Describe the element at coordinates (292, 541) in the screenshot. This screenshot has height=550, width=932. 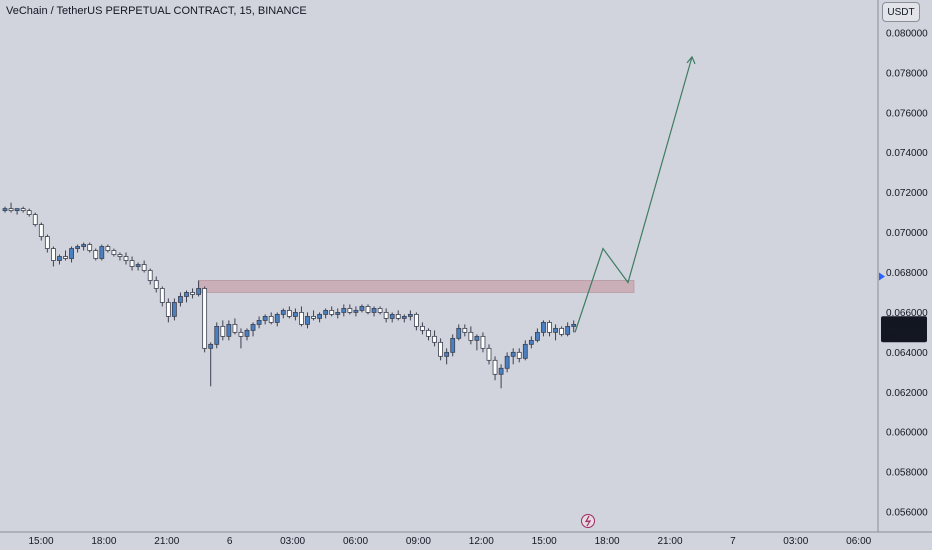
I see `x-tick-label: 03:00` at that location.